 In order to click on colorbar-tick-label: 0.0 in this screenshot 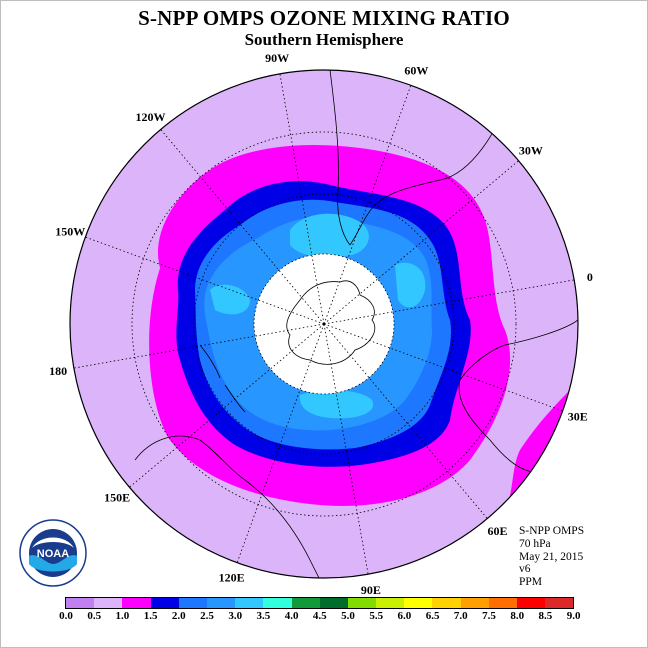, I will do `click(66, 616)`.